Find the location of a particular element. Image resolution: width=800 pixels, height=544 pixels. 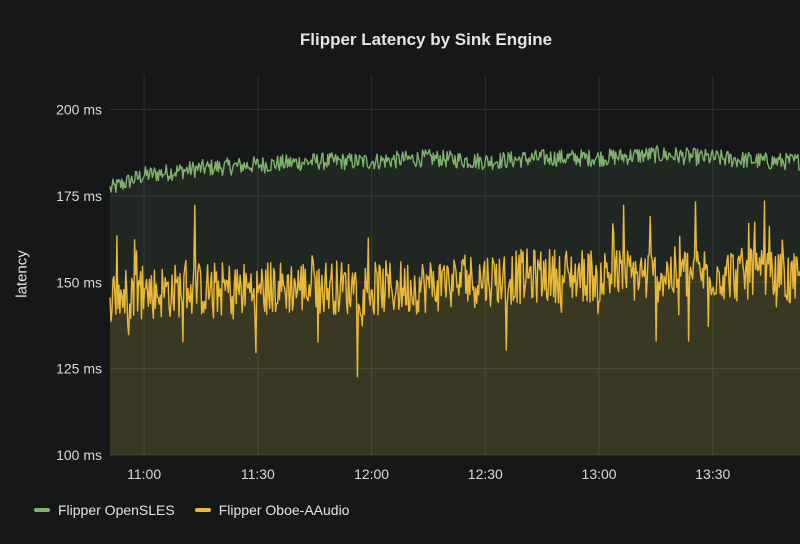

legend-item-oboe-aaudio: Flipper Oboe-AAudio is located at coordinates (272, 510).